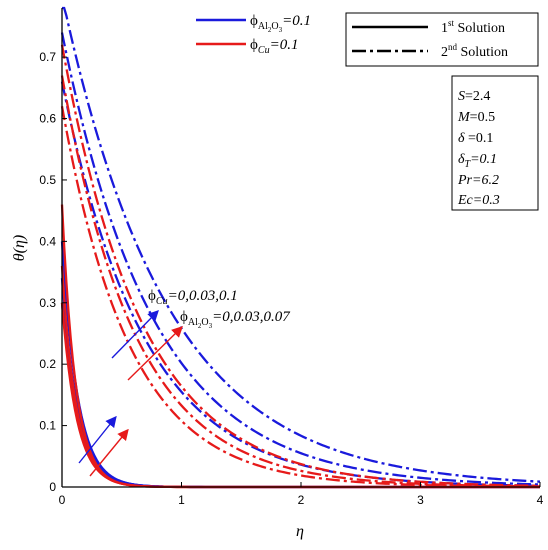  Describe the element at coordinates (301, 500) in the screenshot. I see `x-tick-label: 2` at that location.